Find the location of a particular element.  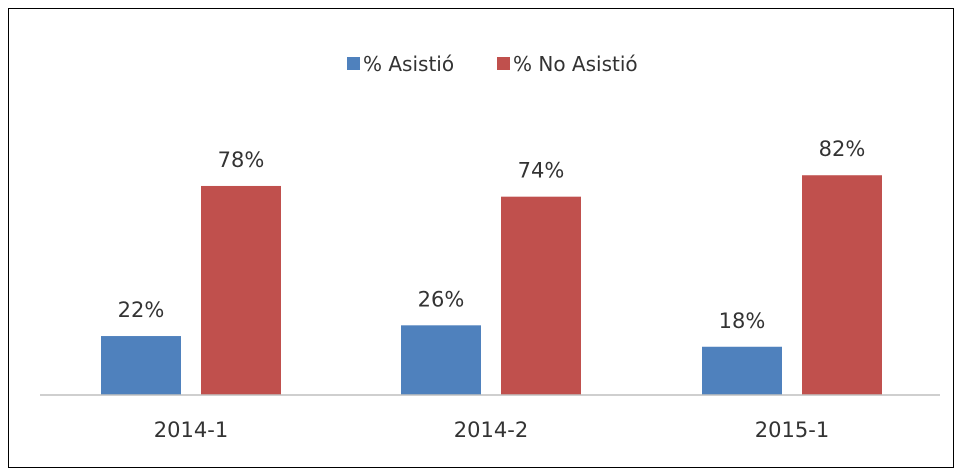

x-tick-label-2014-1: 2014-1 is located at coordinates (191, 430).